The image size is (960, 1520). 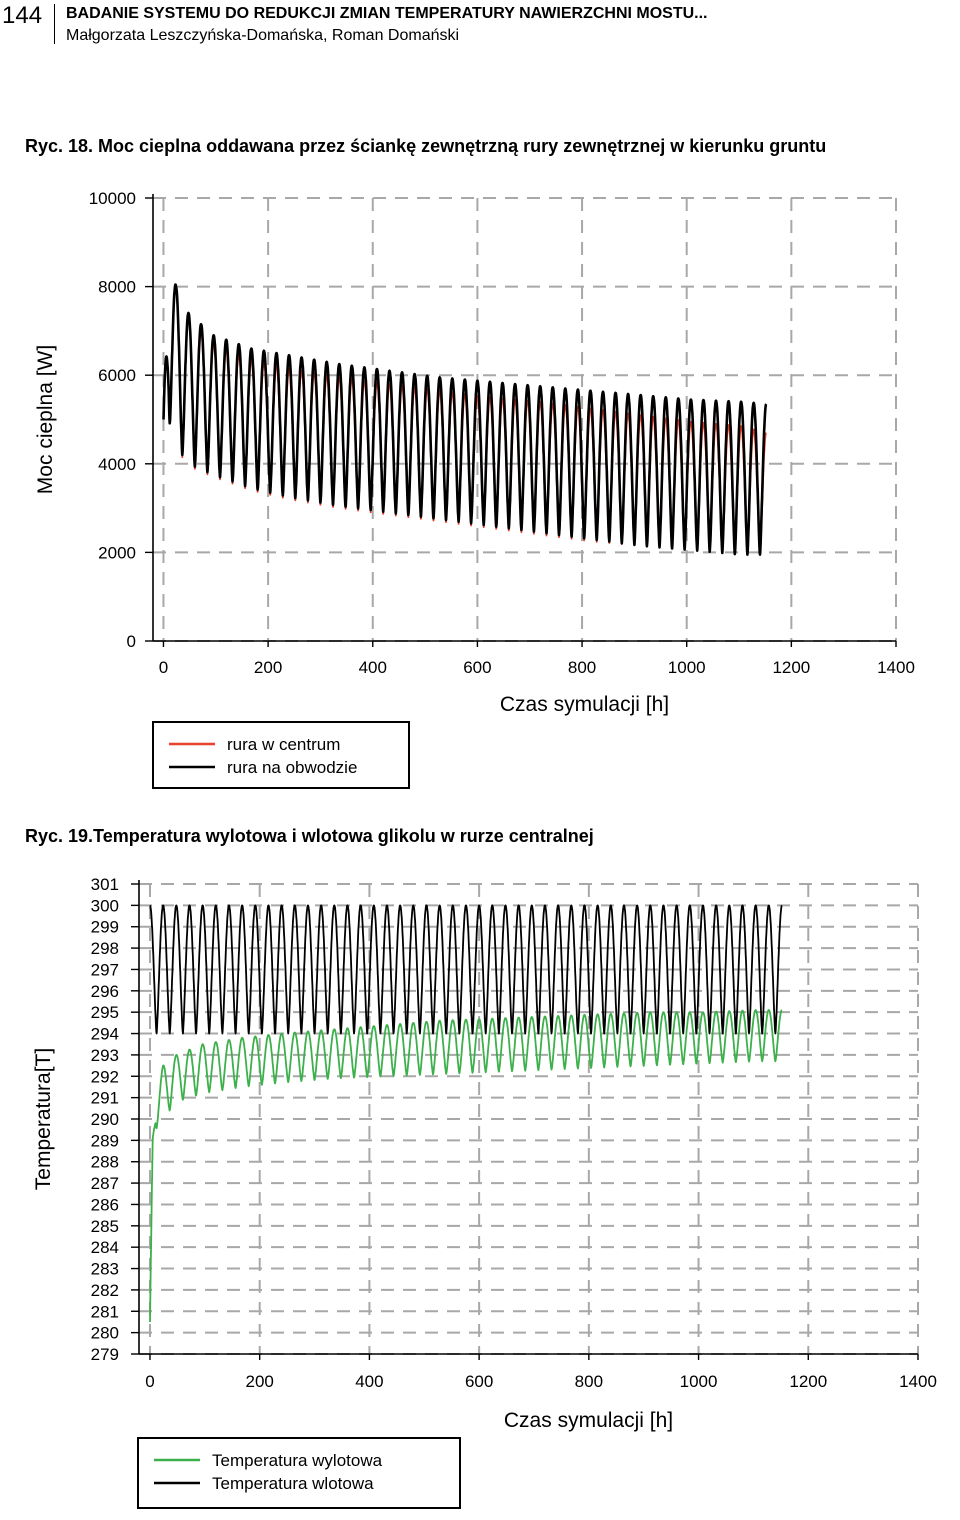 I want to click on y-tick-label: 290, so click(x=105, y=1119).